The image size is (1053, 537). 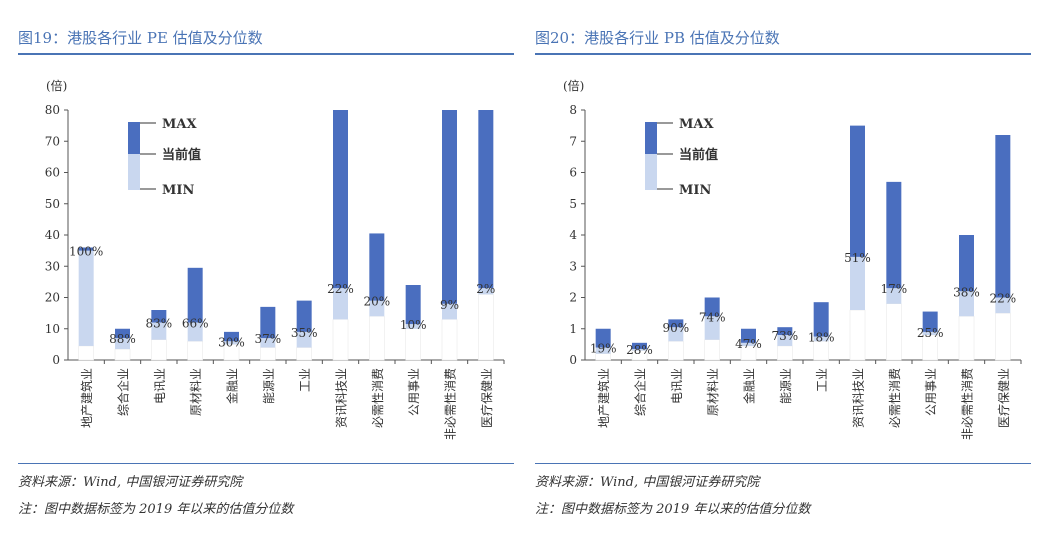 I want to click on percentile-label: 9%, so click(x=449, y=305).